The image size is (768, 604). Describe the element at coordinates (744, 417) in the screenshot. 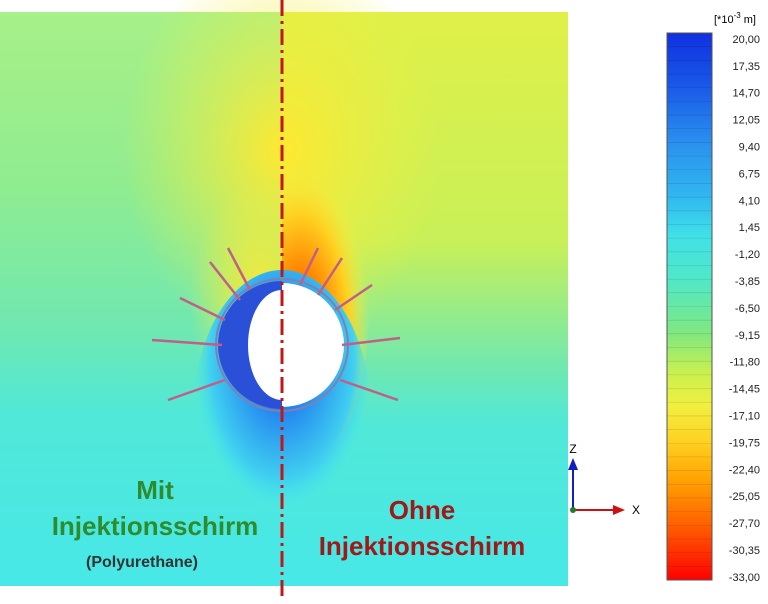

I see `legend-label: -17,10` at that location.